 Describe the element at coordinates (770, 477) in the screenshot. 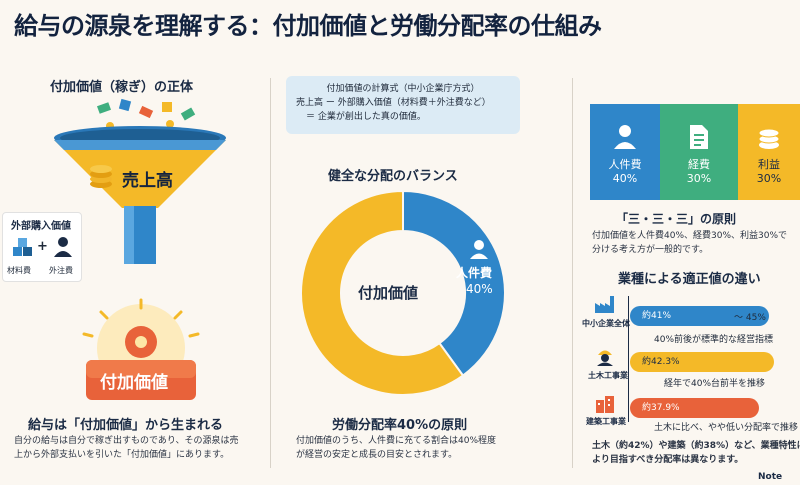

I see `note-watermark: Note` at that location.